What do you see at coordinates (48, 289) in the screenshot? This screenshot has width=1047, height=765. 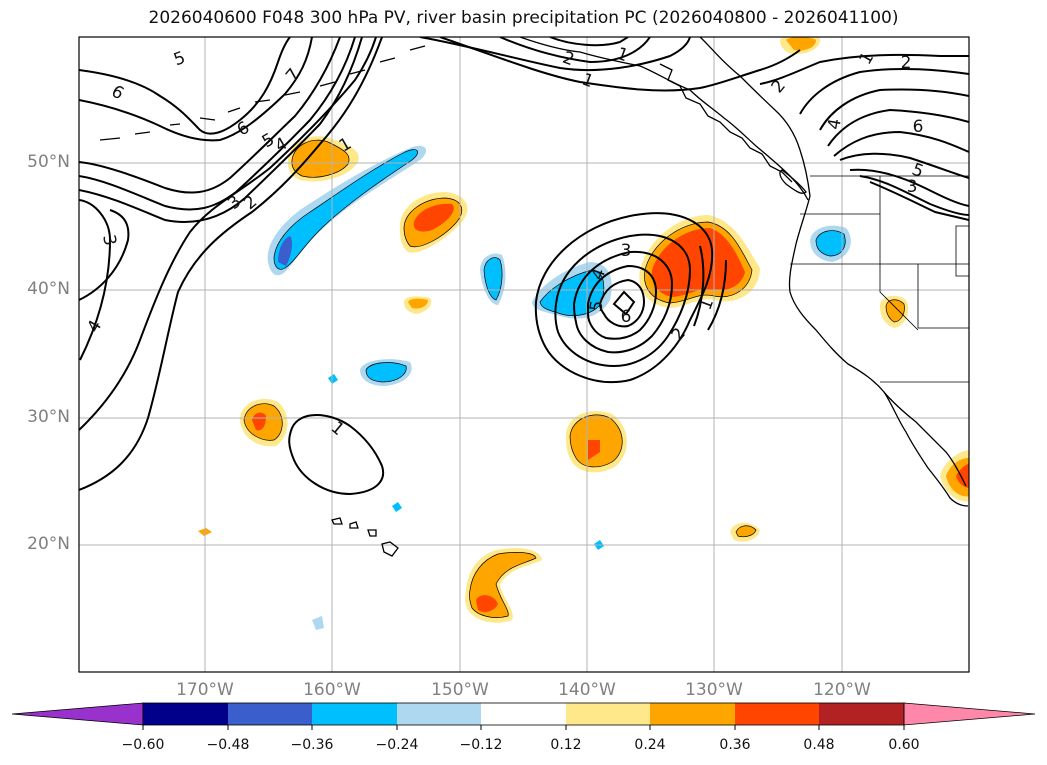 I see `lat-label: 40°N` at bounding box center [48, 289].